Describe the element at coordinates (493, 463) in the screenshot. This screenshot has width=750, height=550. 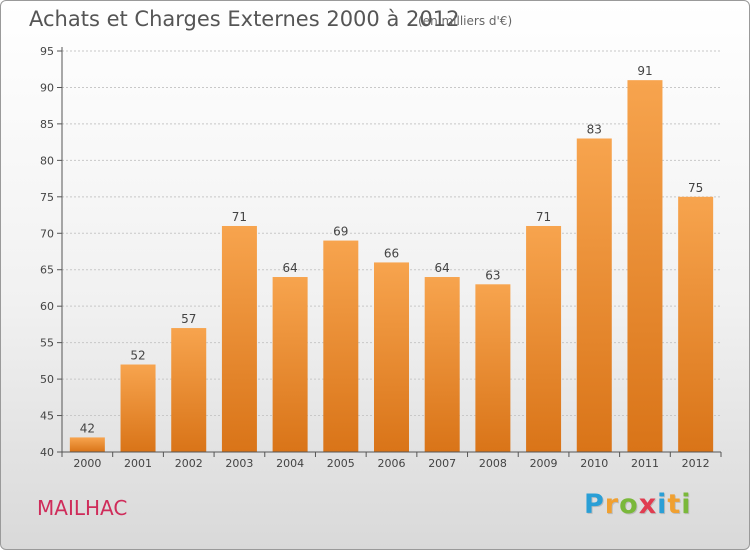
I see `x-tick-label: 2008` at that location.